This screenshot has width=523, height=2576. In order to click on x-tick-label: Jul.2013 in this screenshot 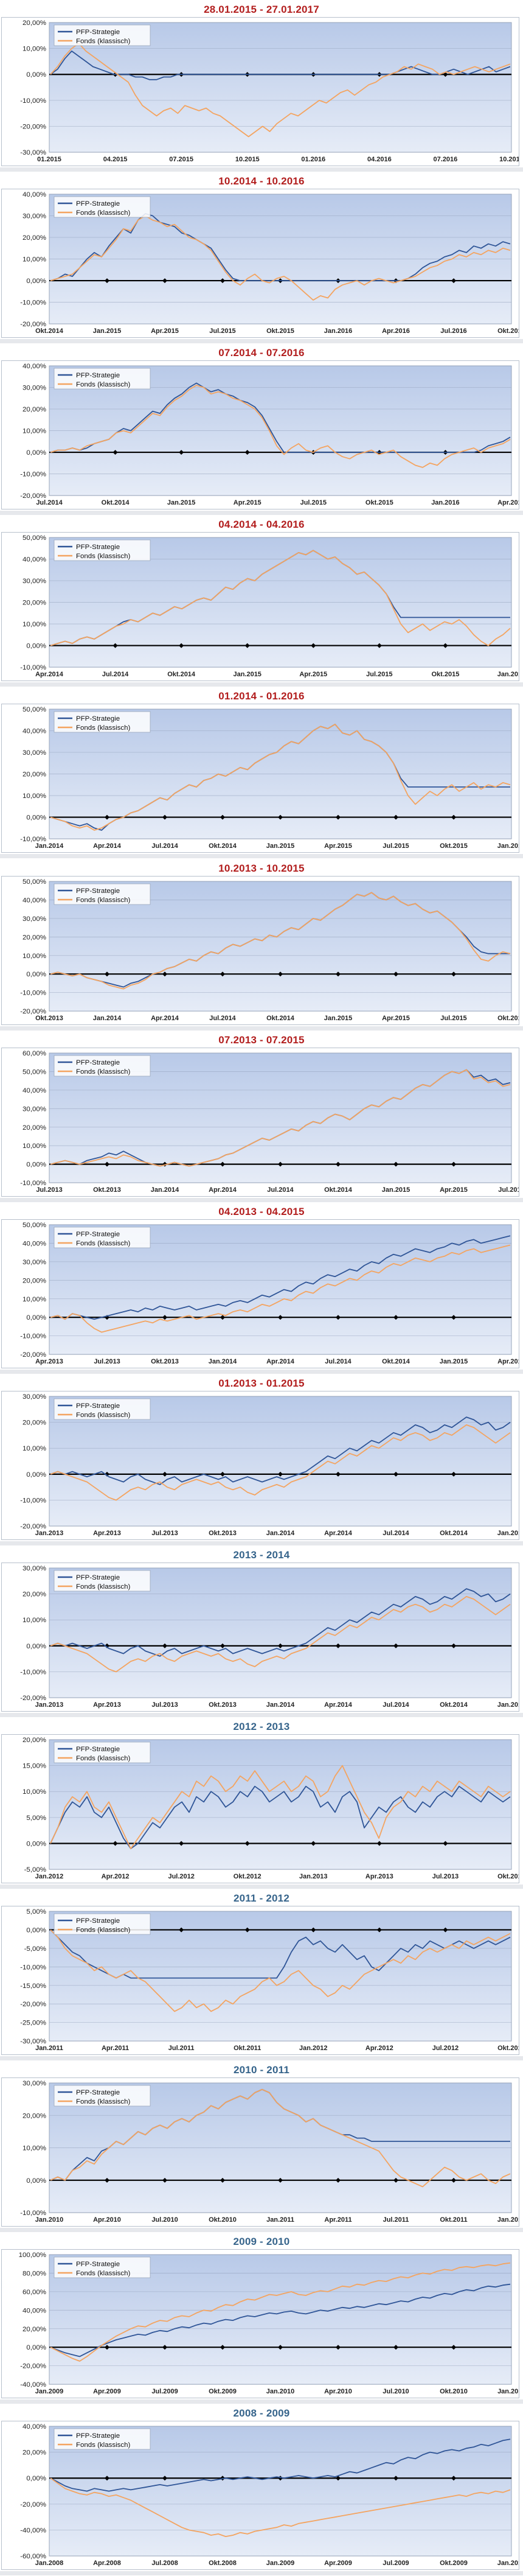, I will do `click(445, 1876)`.